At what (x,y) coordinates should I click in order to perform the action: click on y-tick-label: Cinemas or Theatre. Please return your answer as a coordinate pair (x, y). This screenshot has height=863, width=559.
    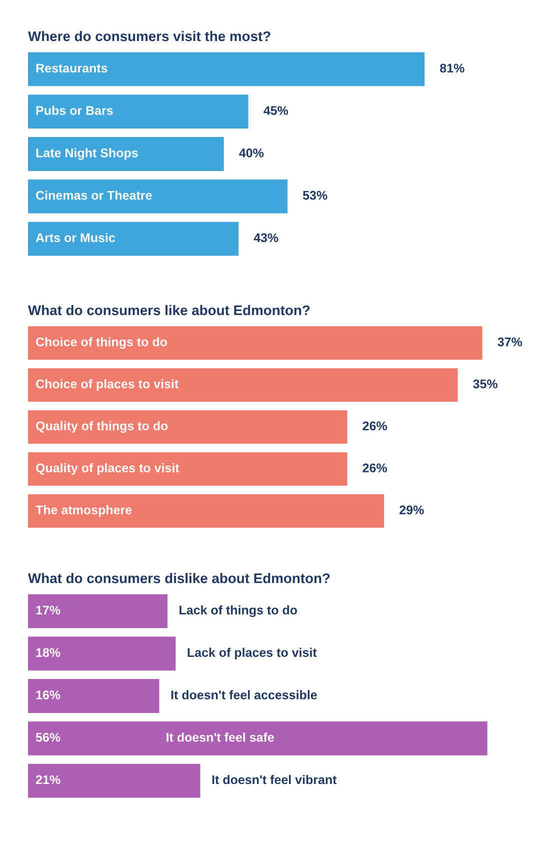
    Looking at the image, I should click on (94, 195).